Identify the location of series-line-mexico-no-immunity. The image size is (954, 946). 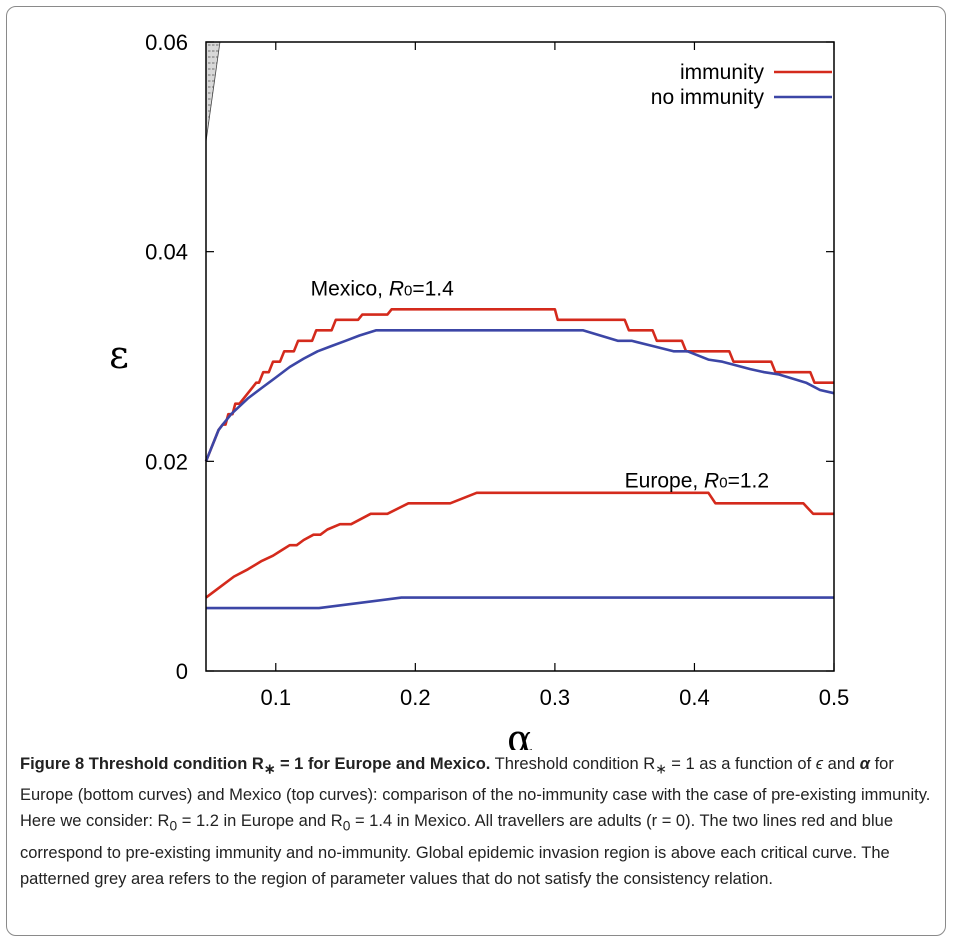
(519, 395).